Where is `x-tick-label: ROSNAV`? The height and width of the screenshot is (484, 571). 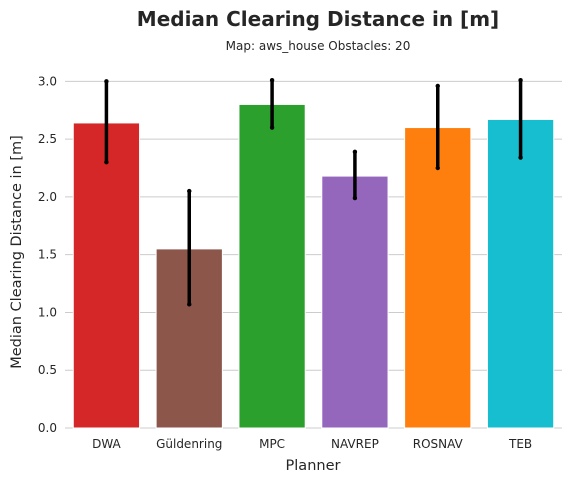 x-tick-label: ROSNAV is located at coordinates (438, 444).